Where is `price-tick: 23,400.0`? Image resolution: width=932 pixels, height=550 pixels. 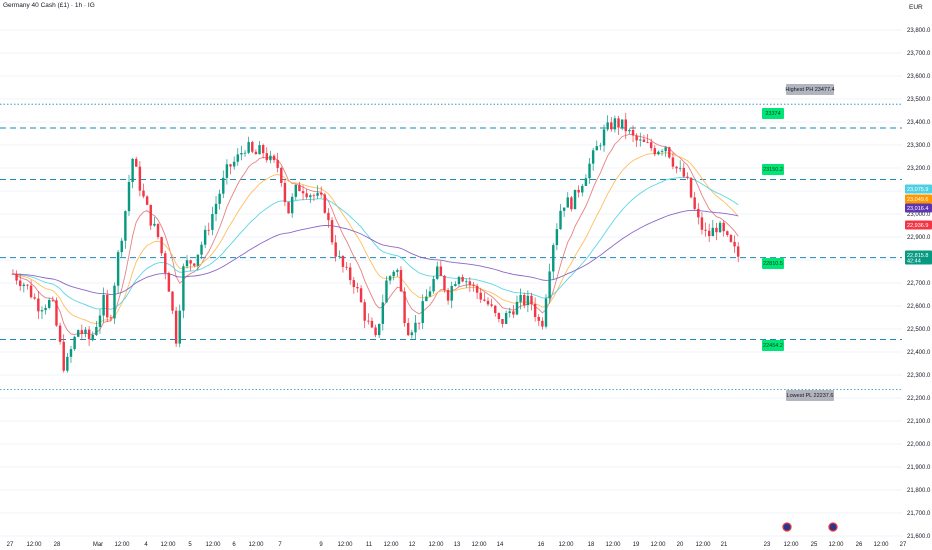
price-tick: 23,400.0 is located at coordinates (919, 123).